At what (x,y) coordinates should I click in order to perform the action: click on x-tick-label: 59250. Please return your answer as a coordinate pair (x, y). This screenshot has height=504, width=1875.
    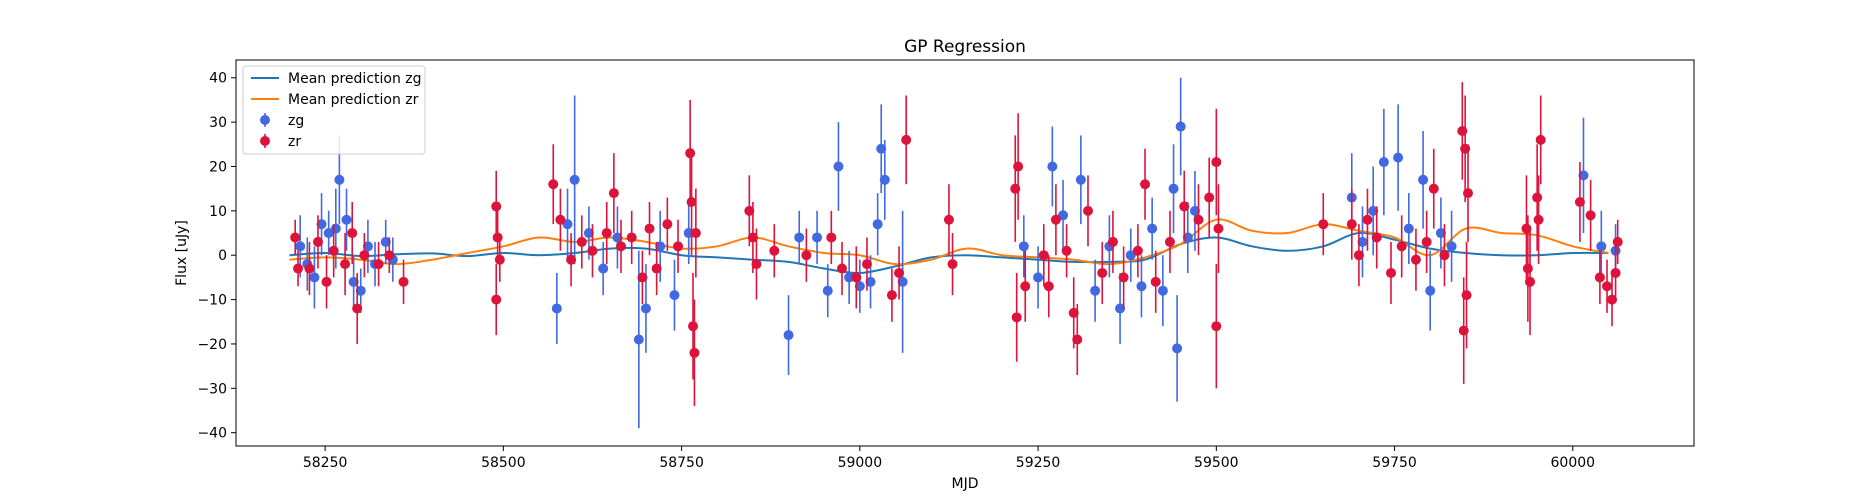
    Looking at the image, I should click on (1038, 463).